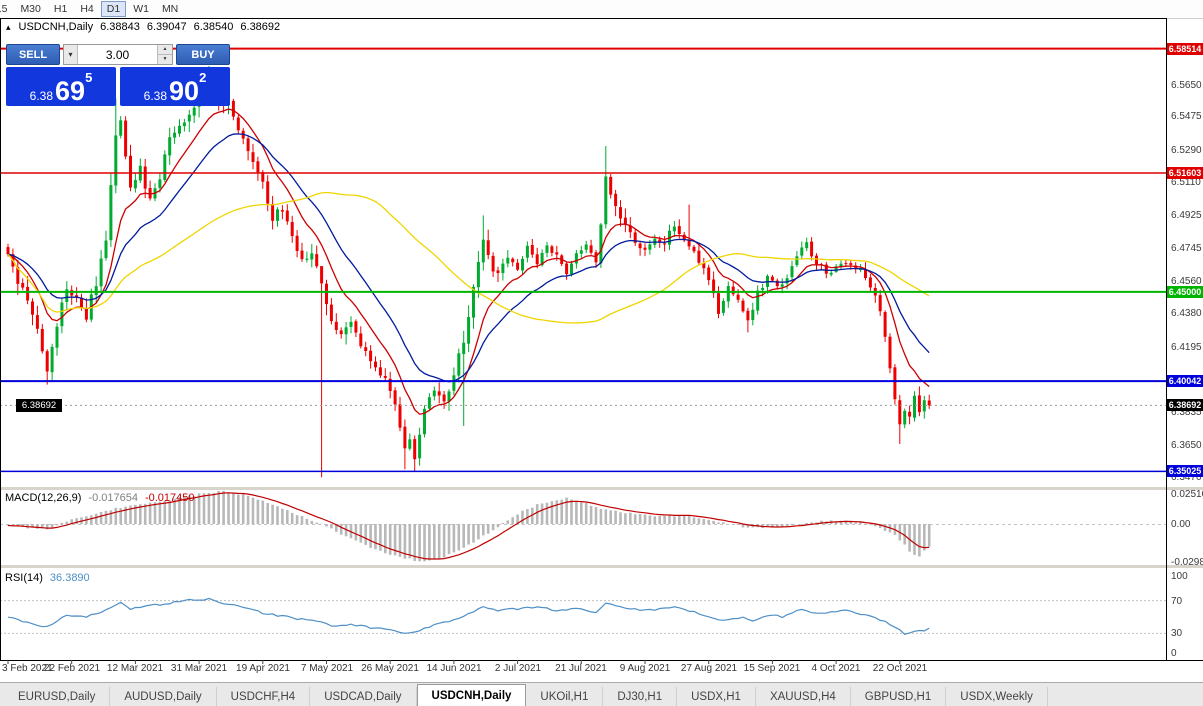 The height and width of the screenshot is (706, 1203). What do you see at coordinates (363, 696) in the screenshot?
I see `tab-usdcad-daily: USDCAD,Daily` at bounding box center [363, 696].